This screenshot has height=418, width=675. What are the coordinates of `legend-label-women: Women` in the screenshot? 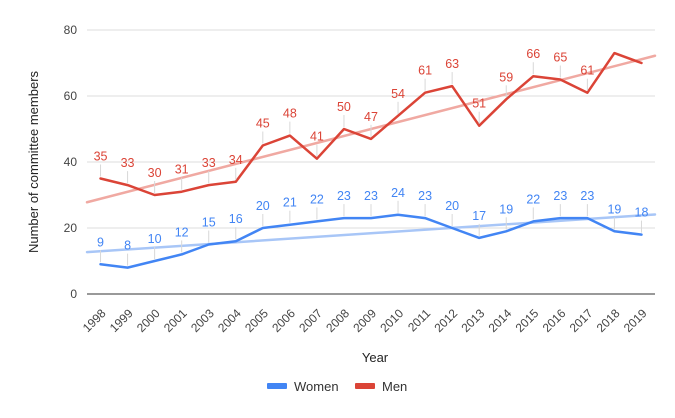 It's located at (316, 386).